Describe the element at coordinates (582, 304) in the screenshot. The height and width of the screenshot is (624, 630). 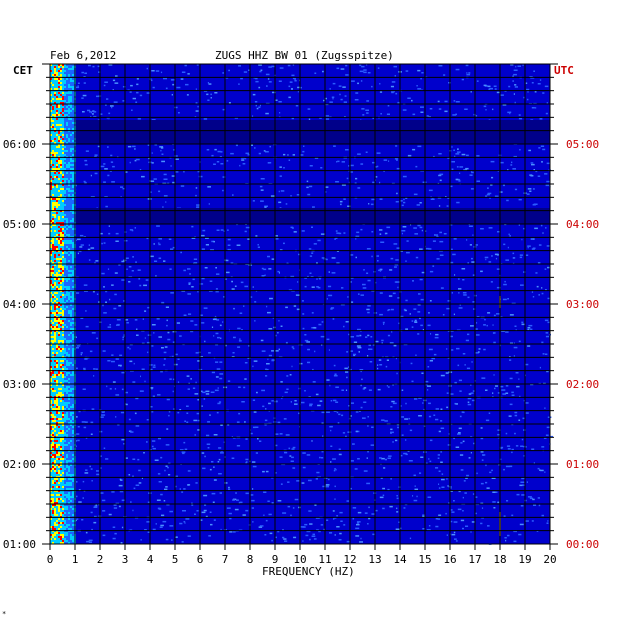
I see `y-tick-label-right: 03:00` at that location.